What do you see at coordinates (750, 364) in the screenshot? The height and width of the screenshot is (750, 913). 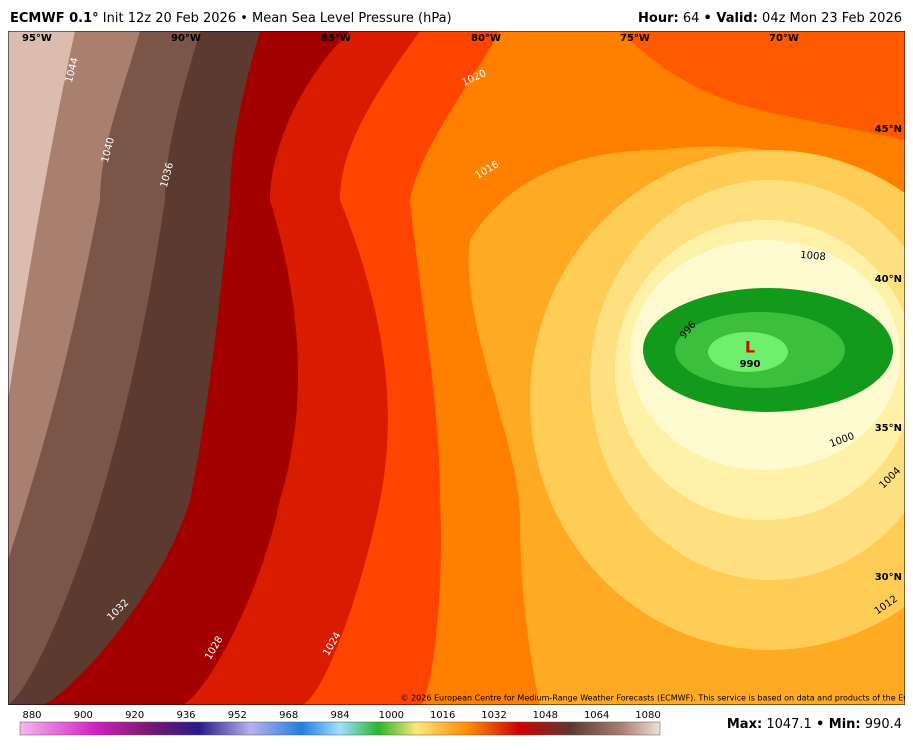 I see `low-value: 990` at bounding box center [750, 364].